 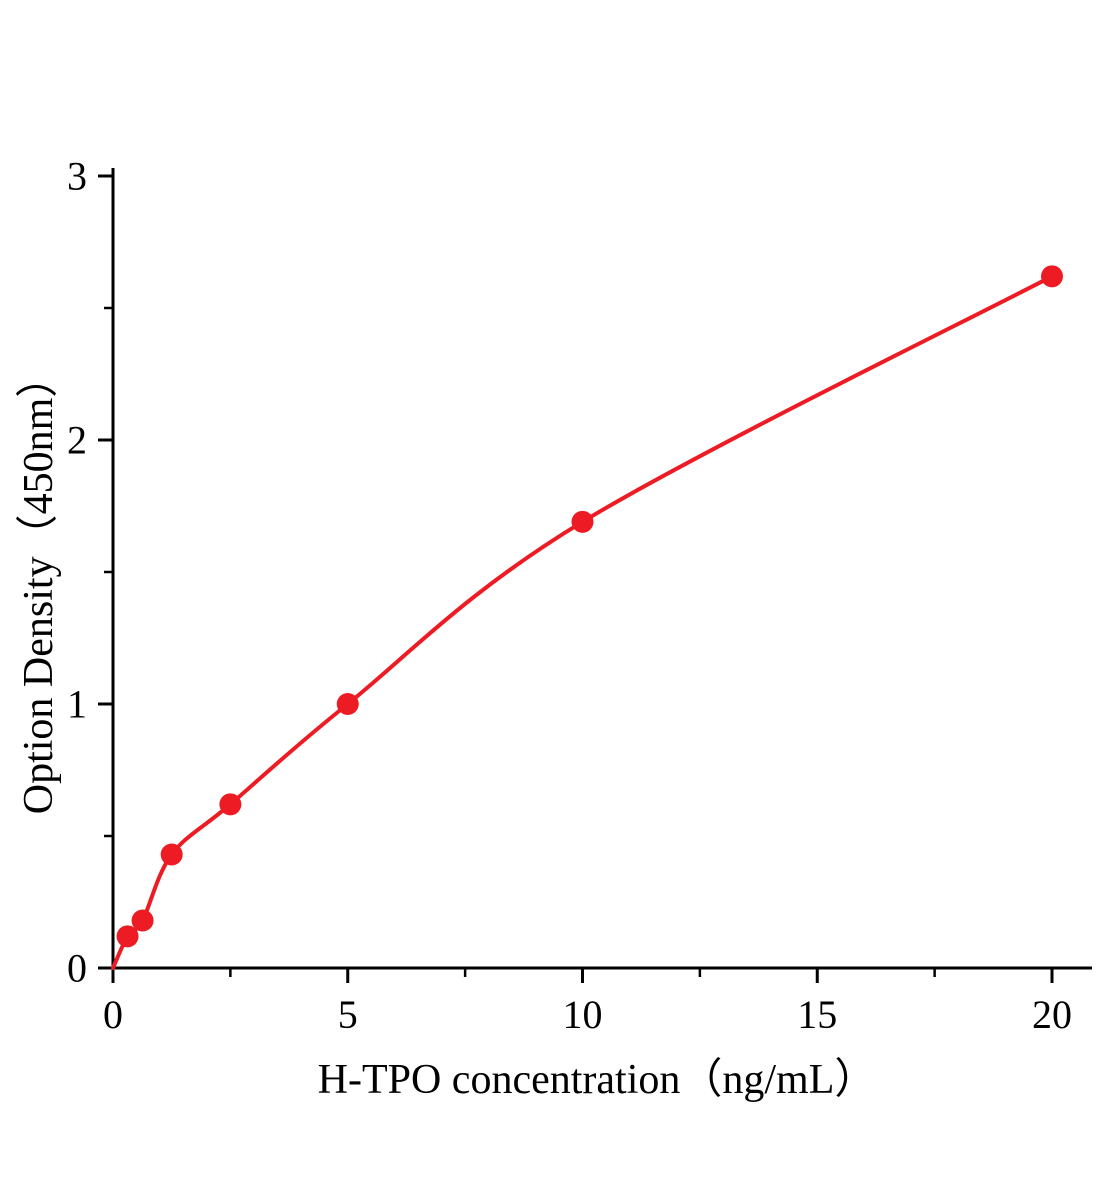 I want to click on x-tick-label: 15, so click(x=817, y=1014).